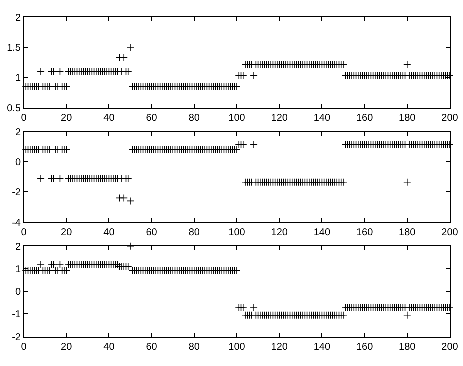  Describe the element at coordinates (17, 223) in the screenshot. I see `y-tick-label: -4` at that location.